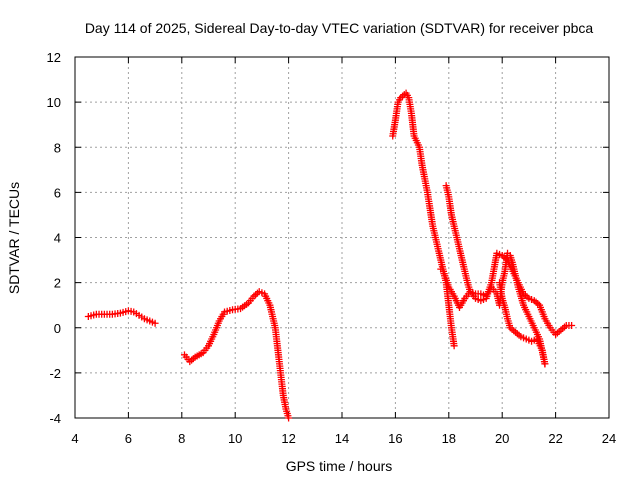 The width and height of the screenshot is (640, 480). I want to click on x-tick-label: 24, so click(609, 438).